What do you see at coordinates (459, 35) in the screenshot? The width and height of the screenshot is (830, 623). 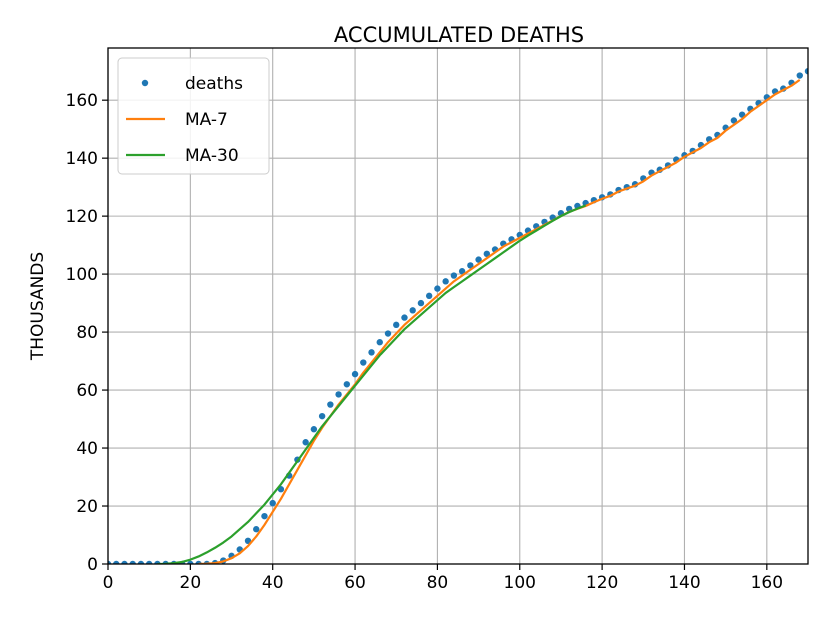 I see `chart-title: ACCUMULATED DEATHS` at bounding box center [459, 35].